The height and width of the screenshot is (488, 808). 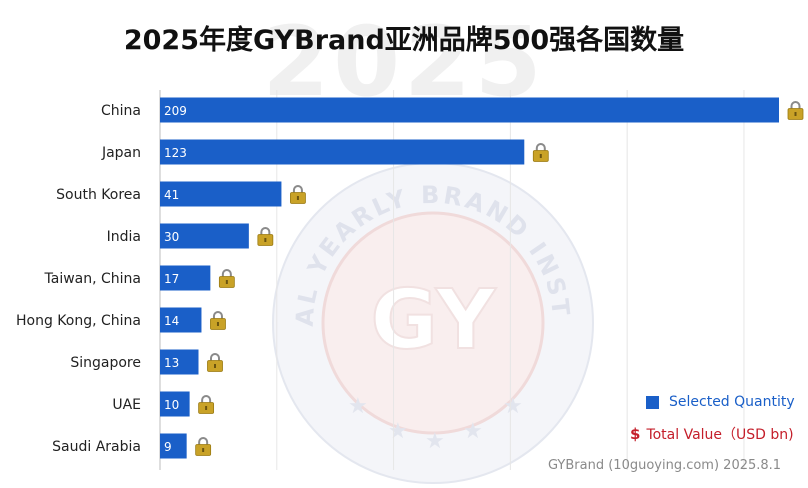 What do you see at coordinates (78, 321) in the screenshot?
I see `category-label: Hong Kong, China` at bounding box center [78, 321].